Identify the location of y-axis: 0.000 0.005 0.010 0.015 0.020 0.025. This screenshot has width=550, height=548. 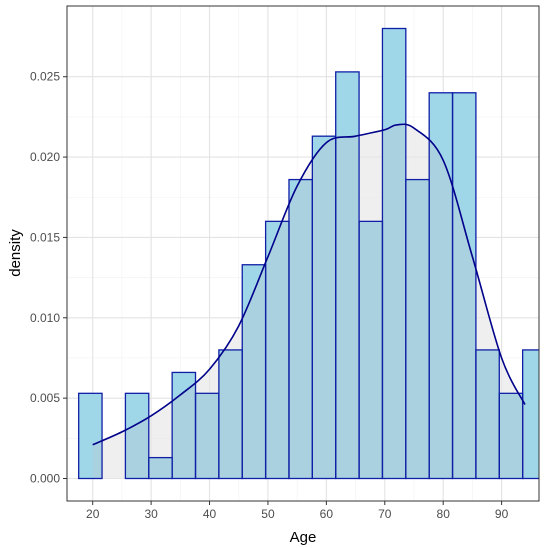
(48, 278).